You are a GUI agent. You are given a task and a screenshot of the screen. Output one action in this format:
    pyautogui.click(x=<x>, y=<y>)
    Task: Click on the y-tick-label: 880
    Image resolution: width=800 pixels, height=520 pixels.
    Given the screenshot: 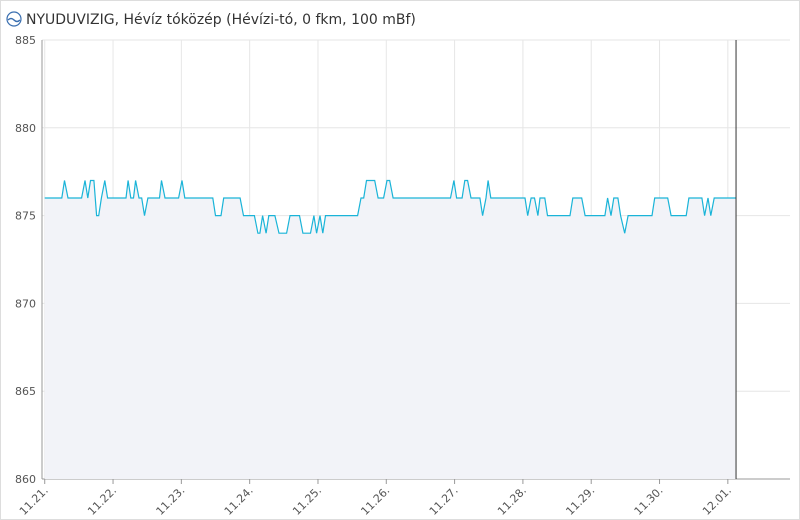 What is the action you would take?
    pyautogui.click(x=25, y=128)
    